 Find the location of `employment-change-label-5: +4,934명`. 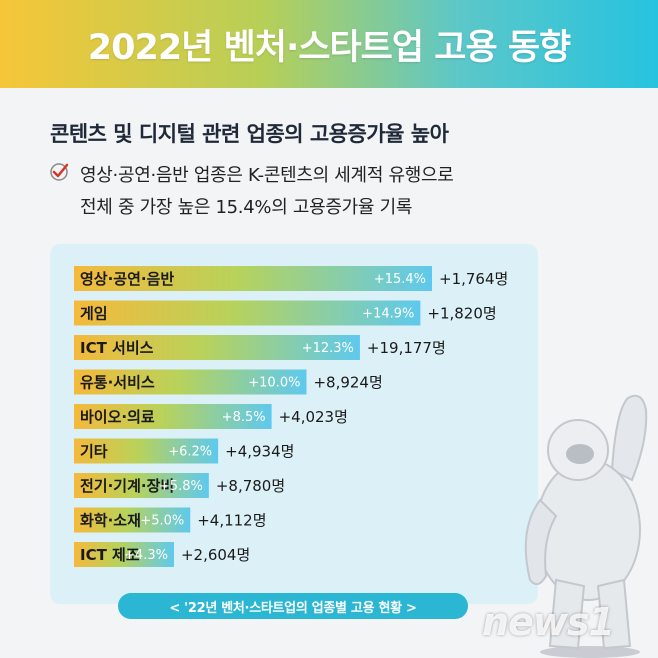

employment-change-label-5: +4,934명 is located at coordinates (259, 452).